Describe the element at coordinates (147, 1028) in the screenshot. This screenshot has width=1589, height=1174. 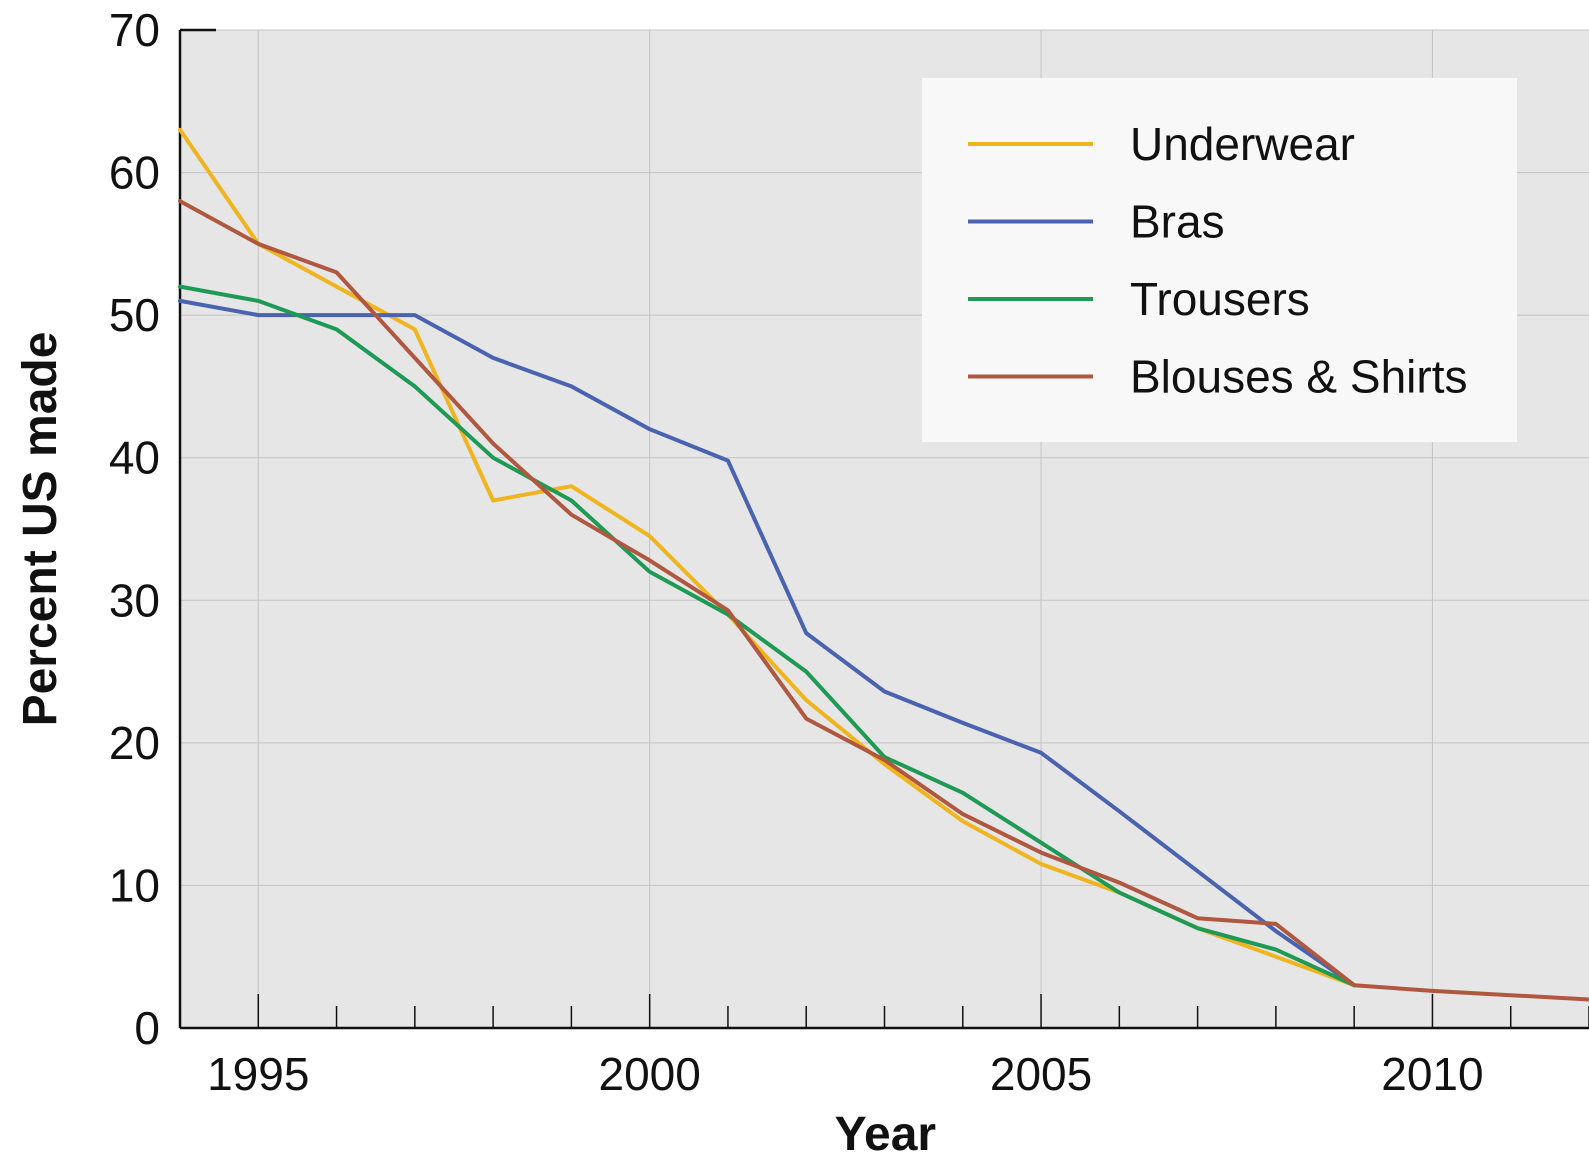
I see `y-tick-label: 0` at that location.